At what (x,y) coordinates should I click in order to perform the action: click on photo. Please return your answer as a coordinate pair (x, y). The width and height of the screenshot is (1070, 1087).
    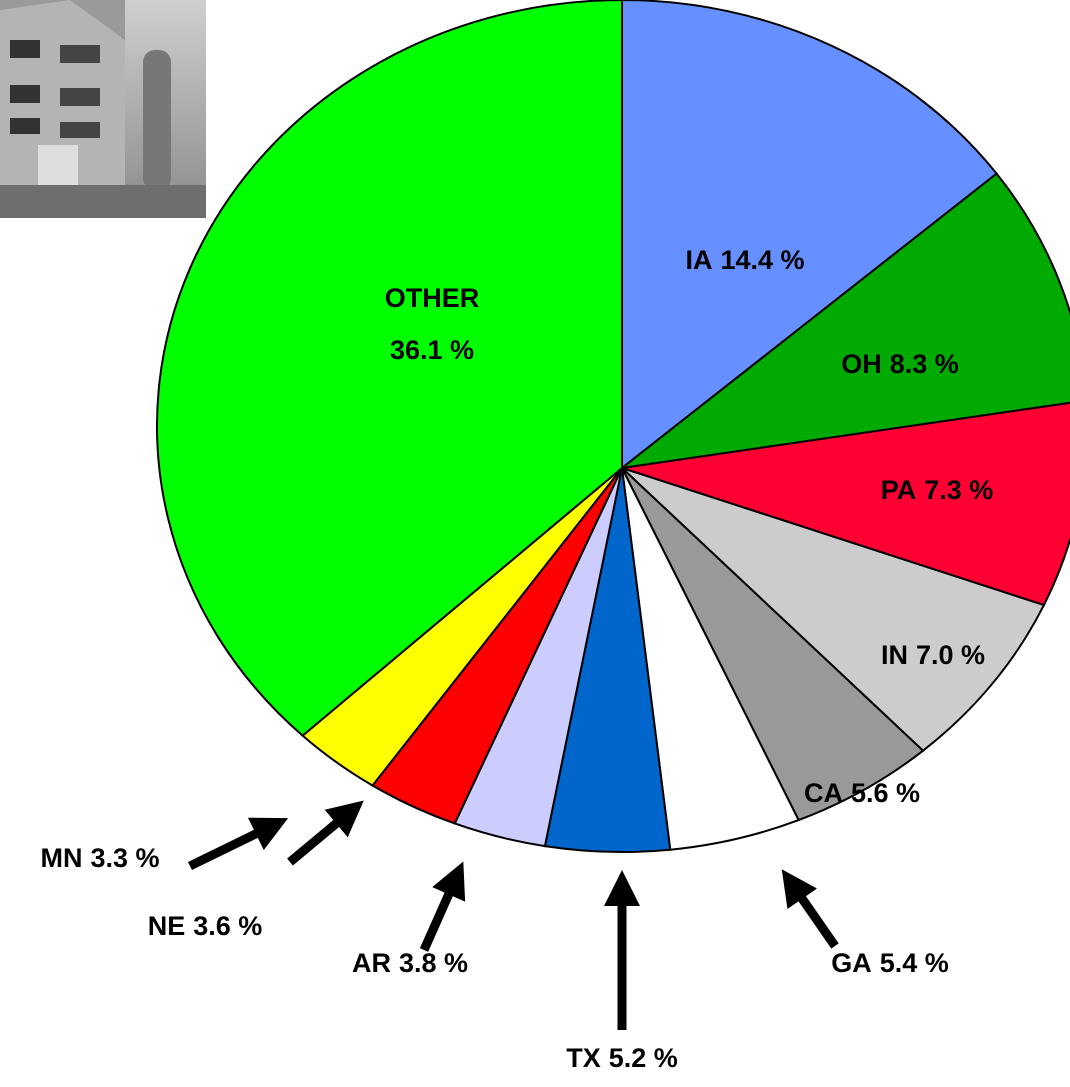
    Looking at the image, I should click on (103, 109).